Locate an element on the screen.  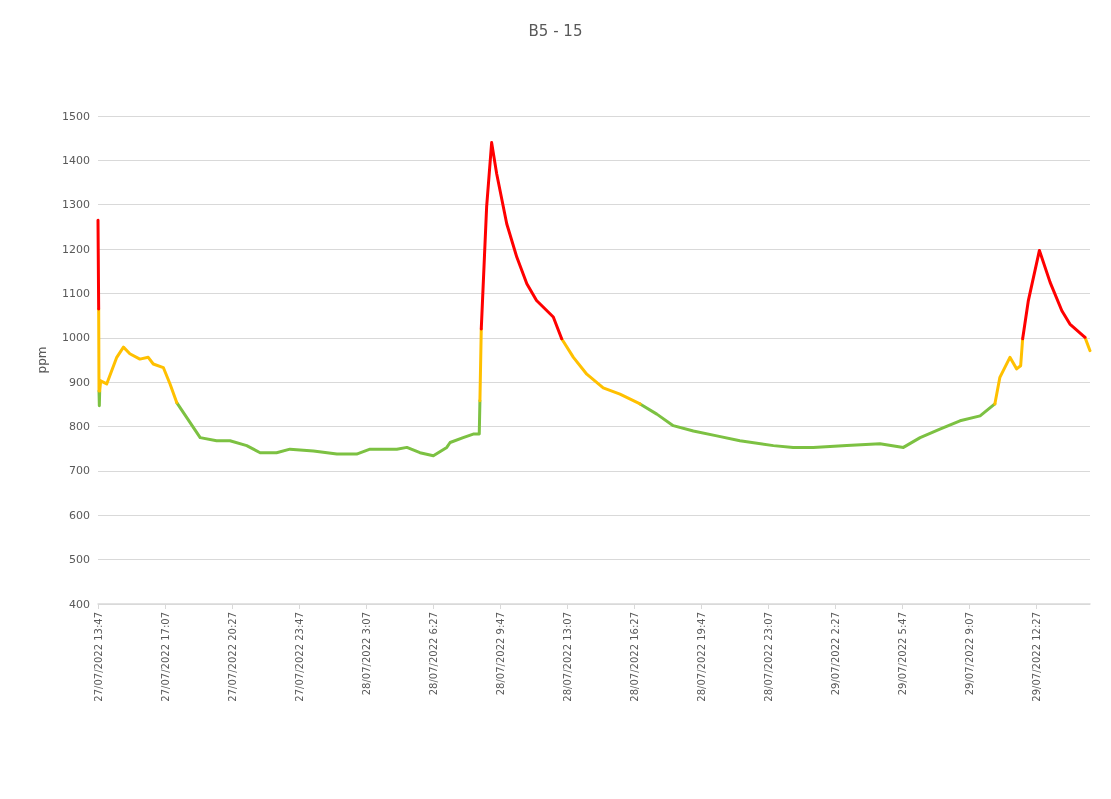
x-tick-label: 28/07/2022 9:47 is located at coordinates (500, 654).